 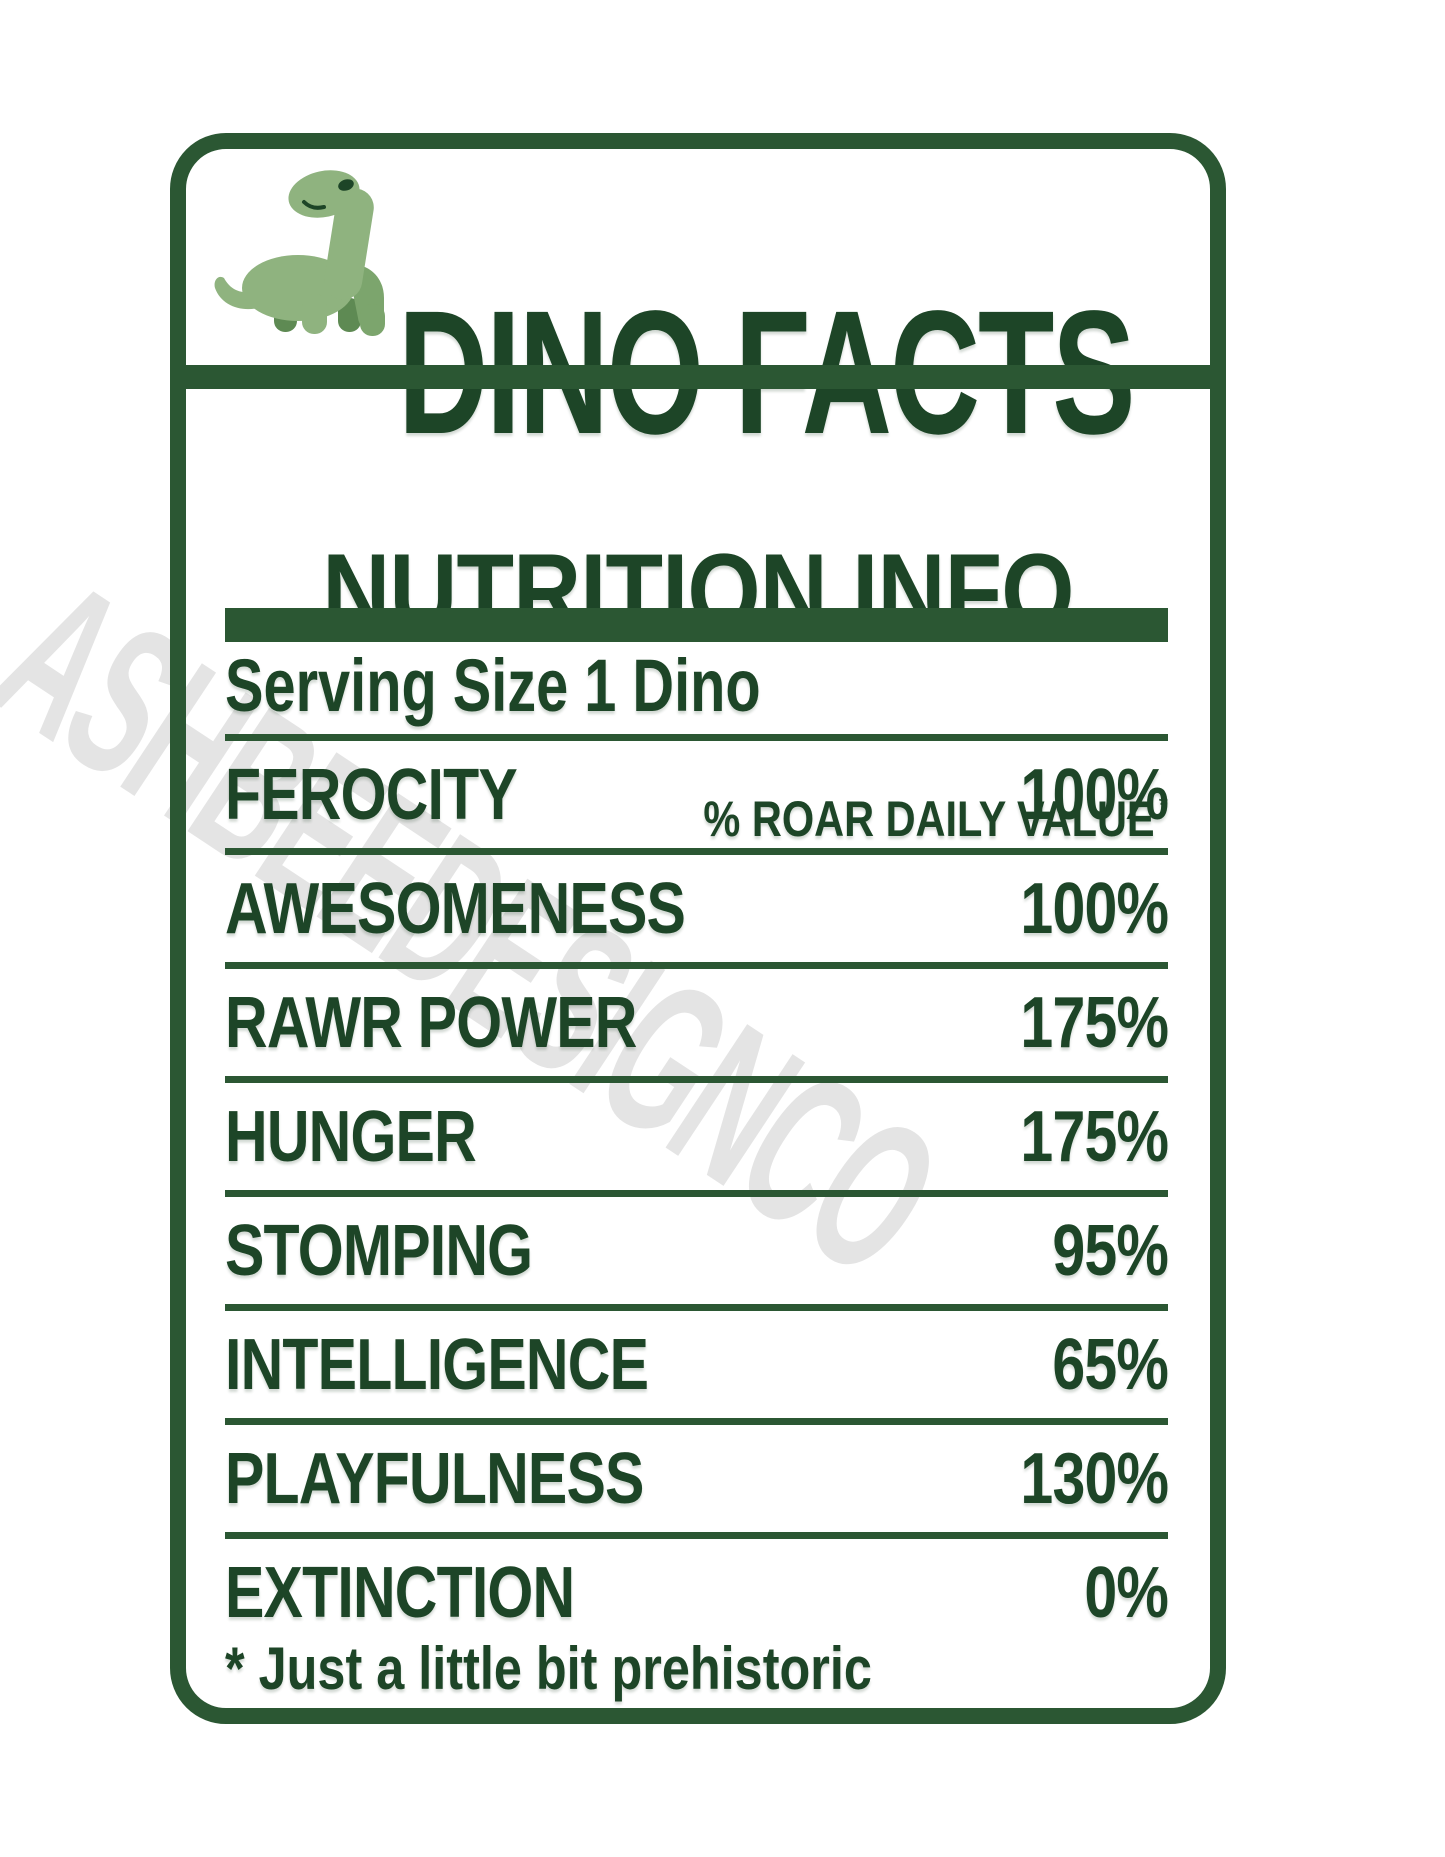 What do you see at coordinates (697, 1133) in the screenshot?
I see `table-row: HUNGER 175%` at bounding box center [697, 1133].